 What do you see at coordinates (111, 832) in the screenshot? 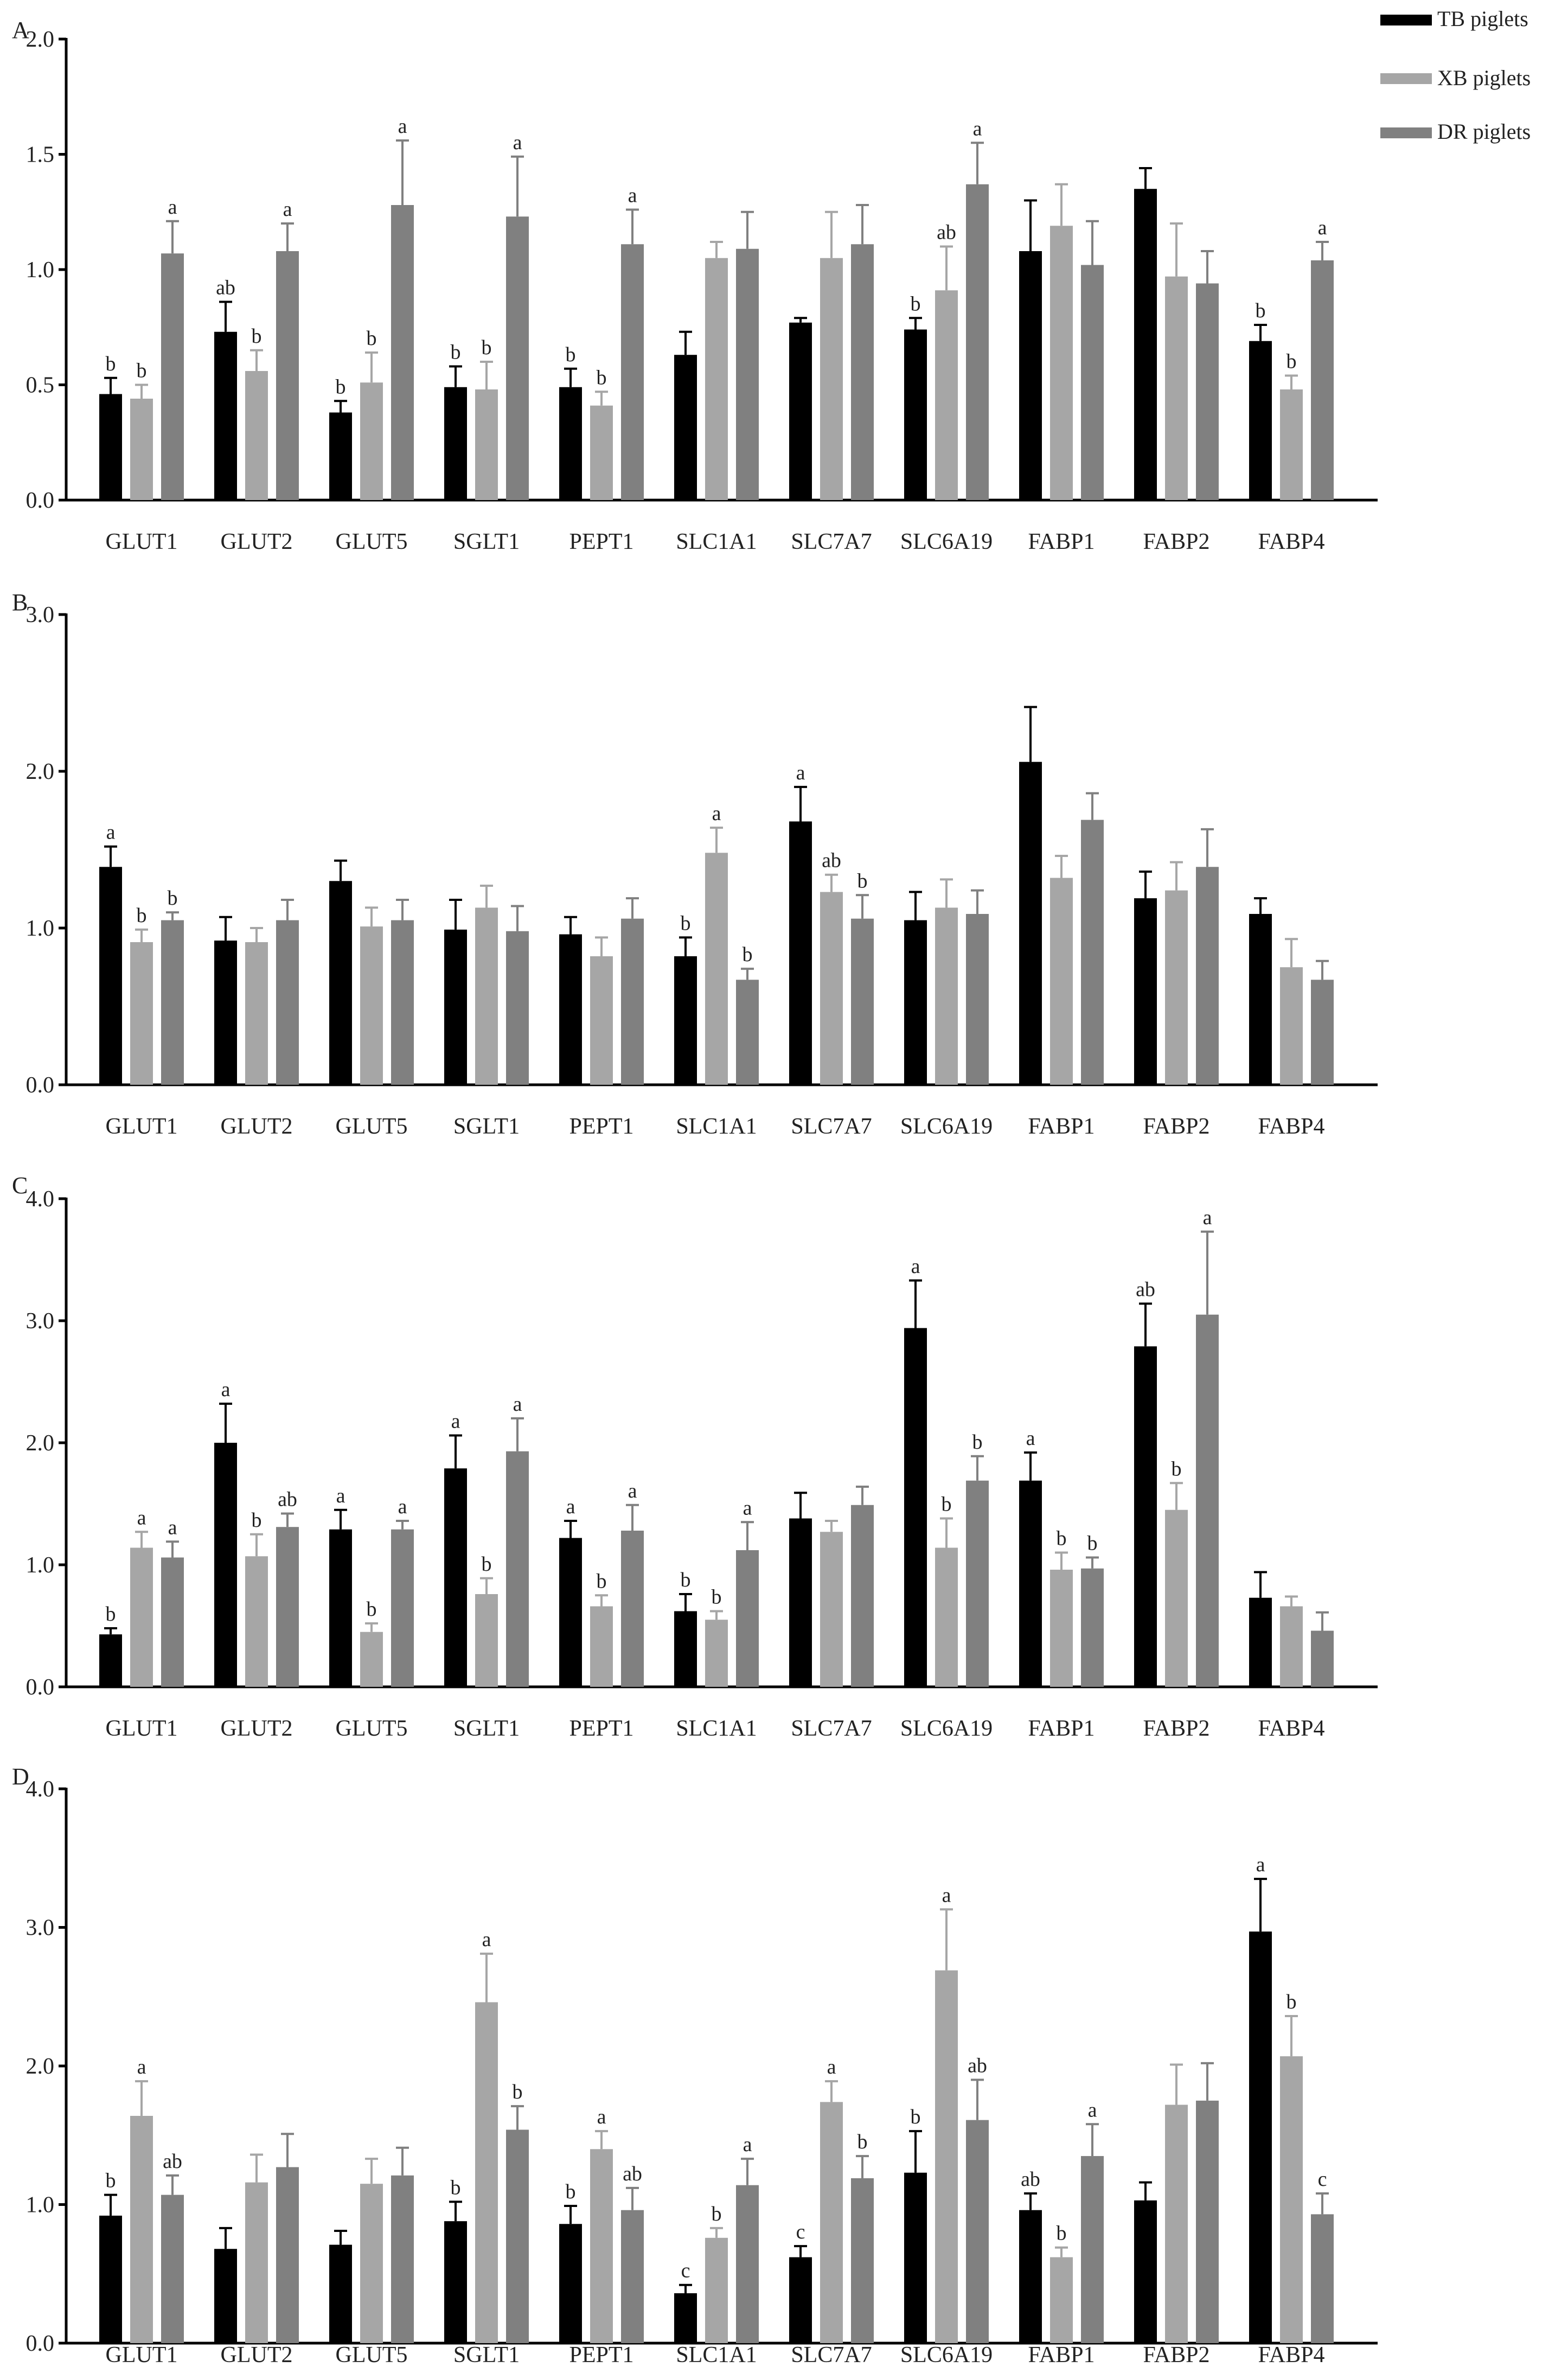
I see `panel-b-significance-letter: a` at bounding box center [111, 832].